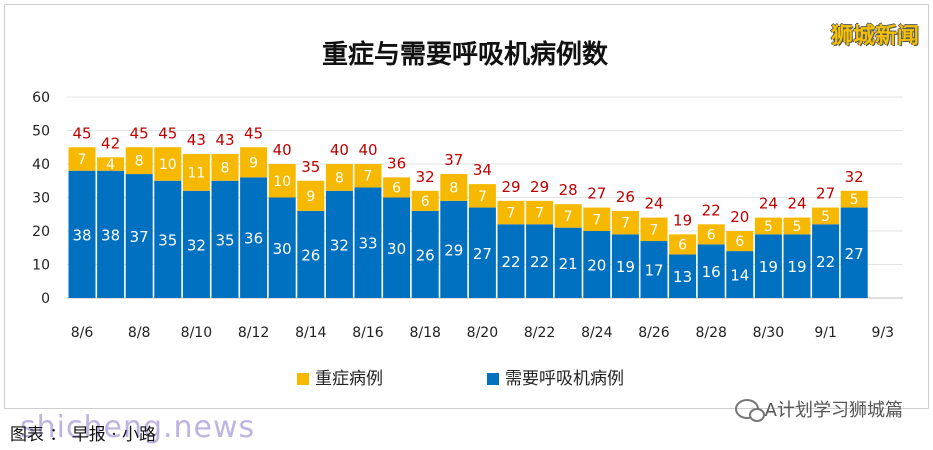  I want to click on data-label-ventilator: 35, so click(167, 240).